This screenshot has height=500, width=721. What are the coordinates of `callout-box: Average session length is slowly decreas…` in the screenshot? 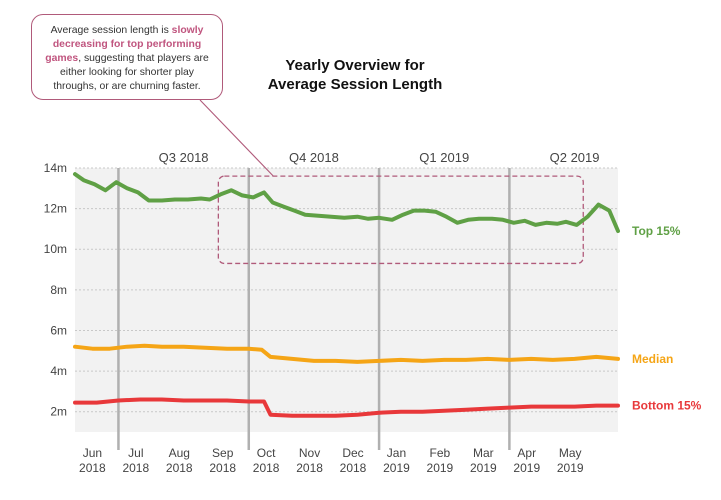 It's located at (127, 57).